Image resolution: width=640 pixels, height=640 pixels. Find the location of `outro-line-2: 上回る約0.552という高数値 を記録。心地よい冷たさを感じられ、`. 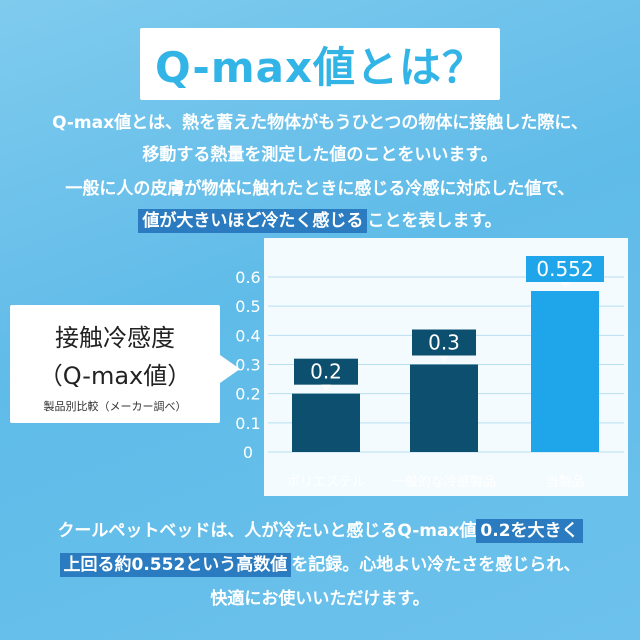

outro-line-2: 上回る約0.552という高数値 を記録。心地よい冷たさを感じられ、 is located at coordinates (320, 563).